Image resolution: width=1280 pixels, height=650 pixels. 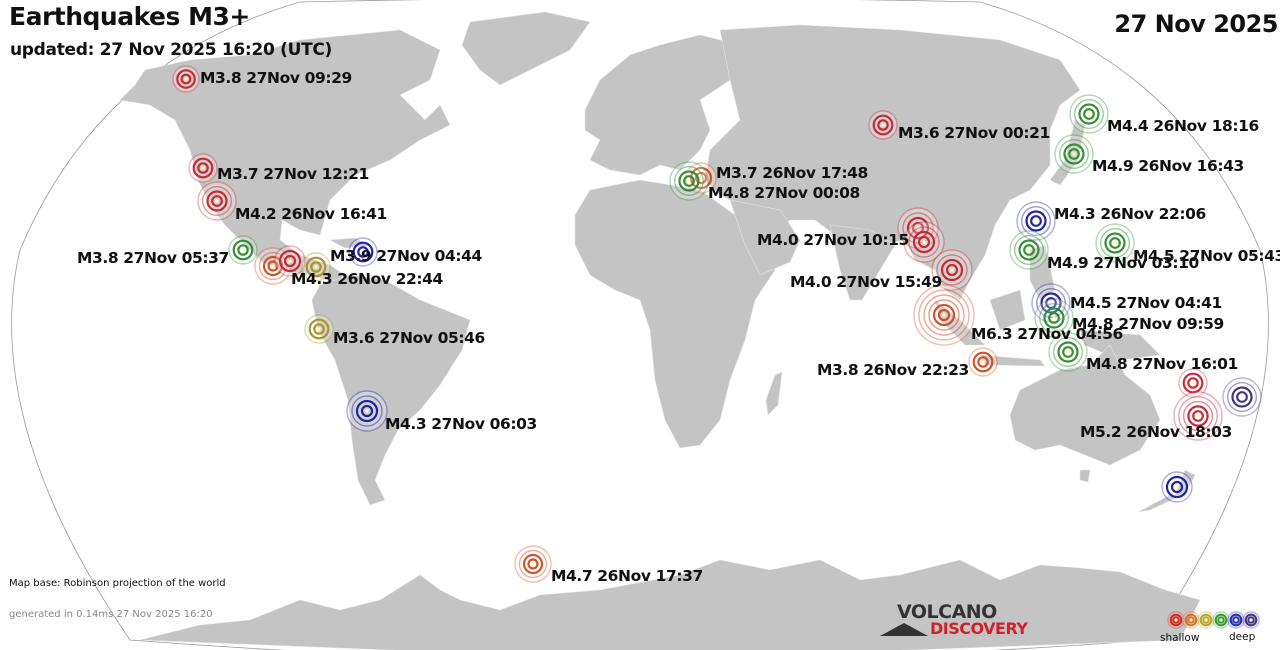 What do you see at coordinates (792, 173) in the screenshot?
I see `quake-label: M3.7 26Nov 17:48` at bounding box center [792, 173].